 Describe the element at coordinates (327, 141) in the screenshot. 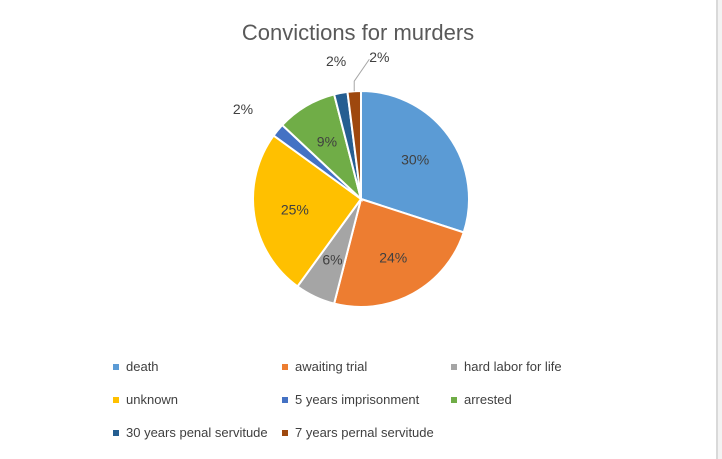

I see `data-label-arrested: 9%` at that location.